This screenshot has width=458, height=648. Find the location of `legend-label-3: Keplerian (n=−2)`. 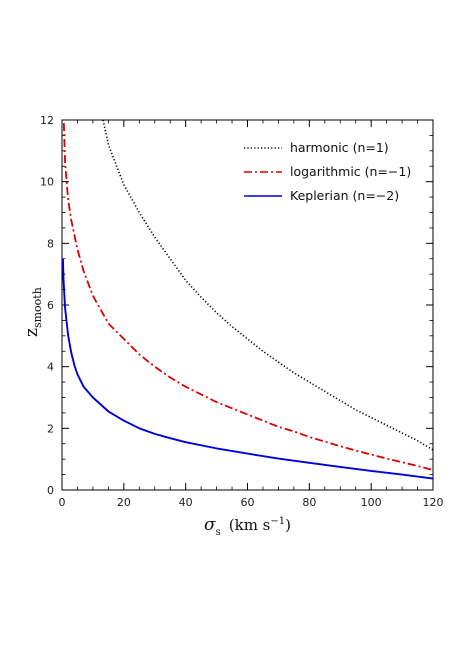

legend-label-3: Keplerian (n=−2) is located at coordinates (344, 195).